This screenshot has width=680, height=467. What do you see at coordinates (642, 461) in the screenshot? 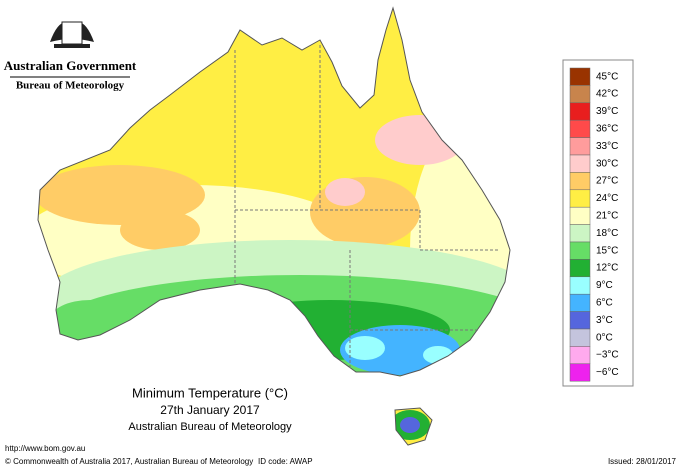
I see `issued: Issued: 28/01/2017` at bounding box center [642, 461].